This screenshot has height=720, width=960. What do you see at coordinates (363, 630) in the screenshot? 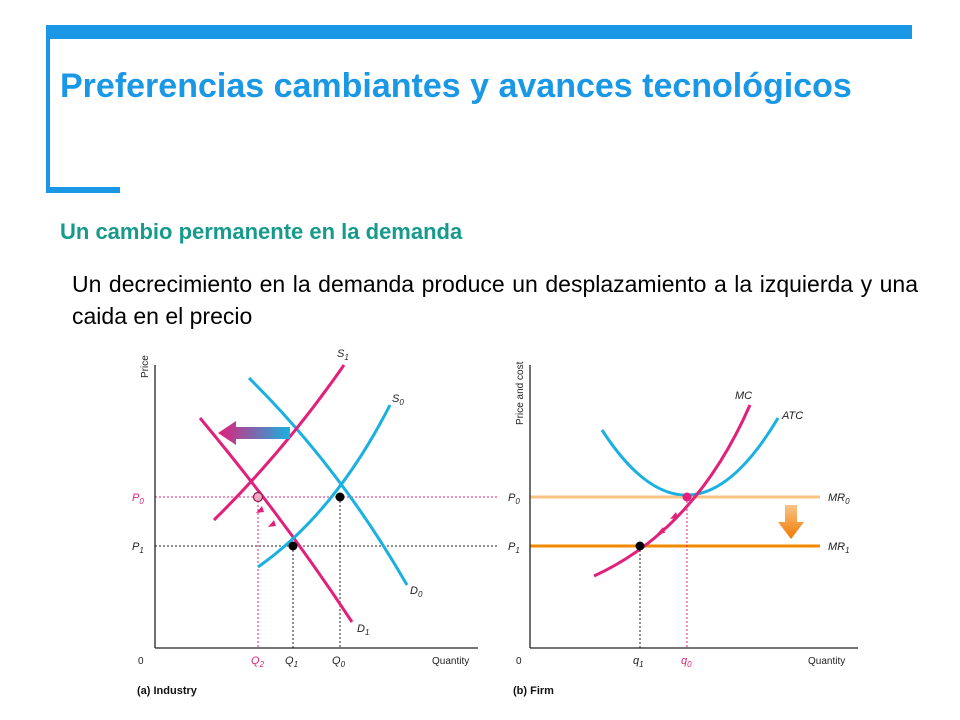
I see `demand-d1-label: D1` at bounding box center [363, 630].